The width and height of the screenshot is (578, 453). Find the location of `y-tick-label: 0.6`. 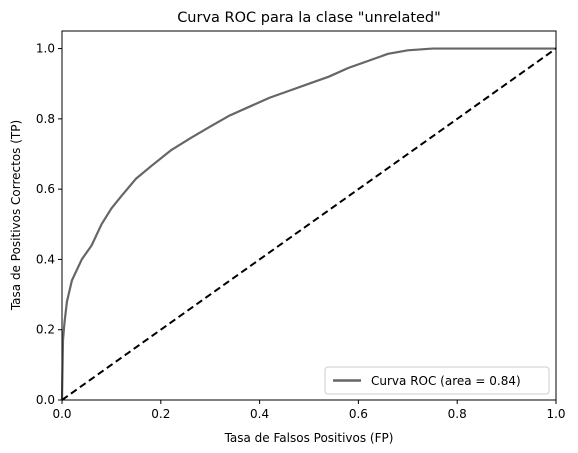

y-tick-label: 0.6 is located at coordinates (45, 189).